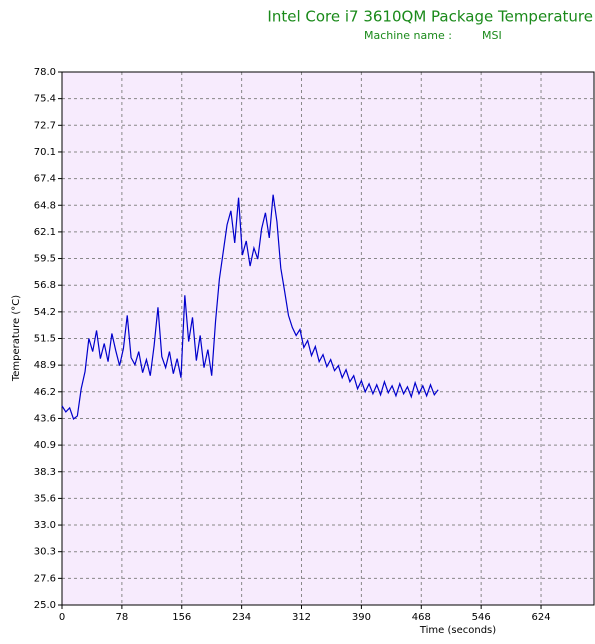 This screenshot has width=595, height=644. What do you see at coordinates (45, 125) in the screenshot?
I see `y-tick-label: 72.7` at bounding box center [45, 125].